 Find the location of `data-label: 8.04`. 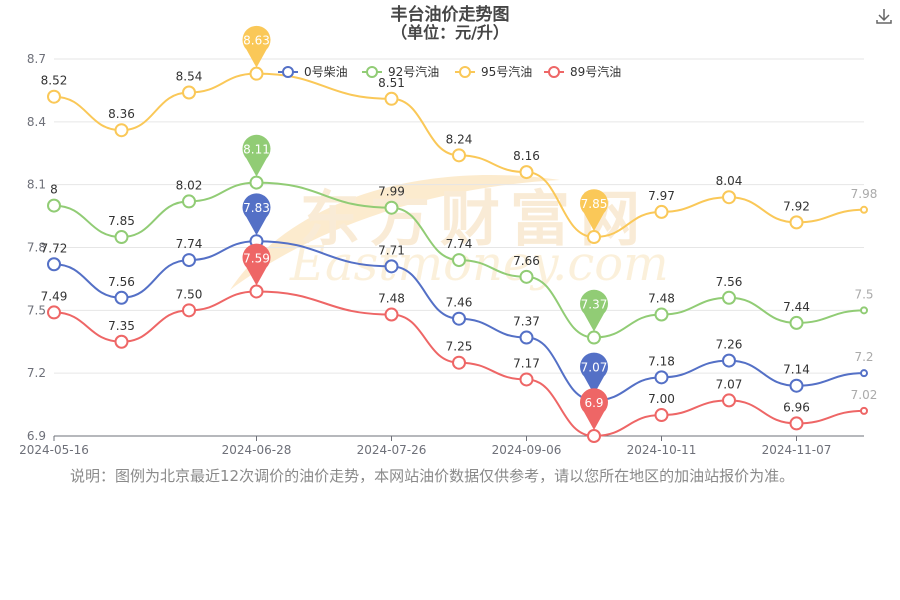

data-label: 8.04 is located at coordinates (729, 181).